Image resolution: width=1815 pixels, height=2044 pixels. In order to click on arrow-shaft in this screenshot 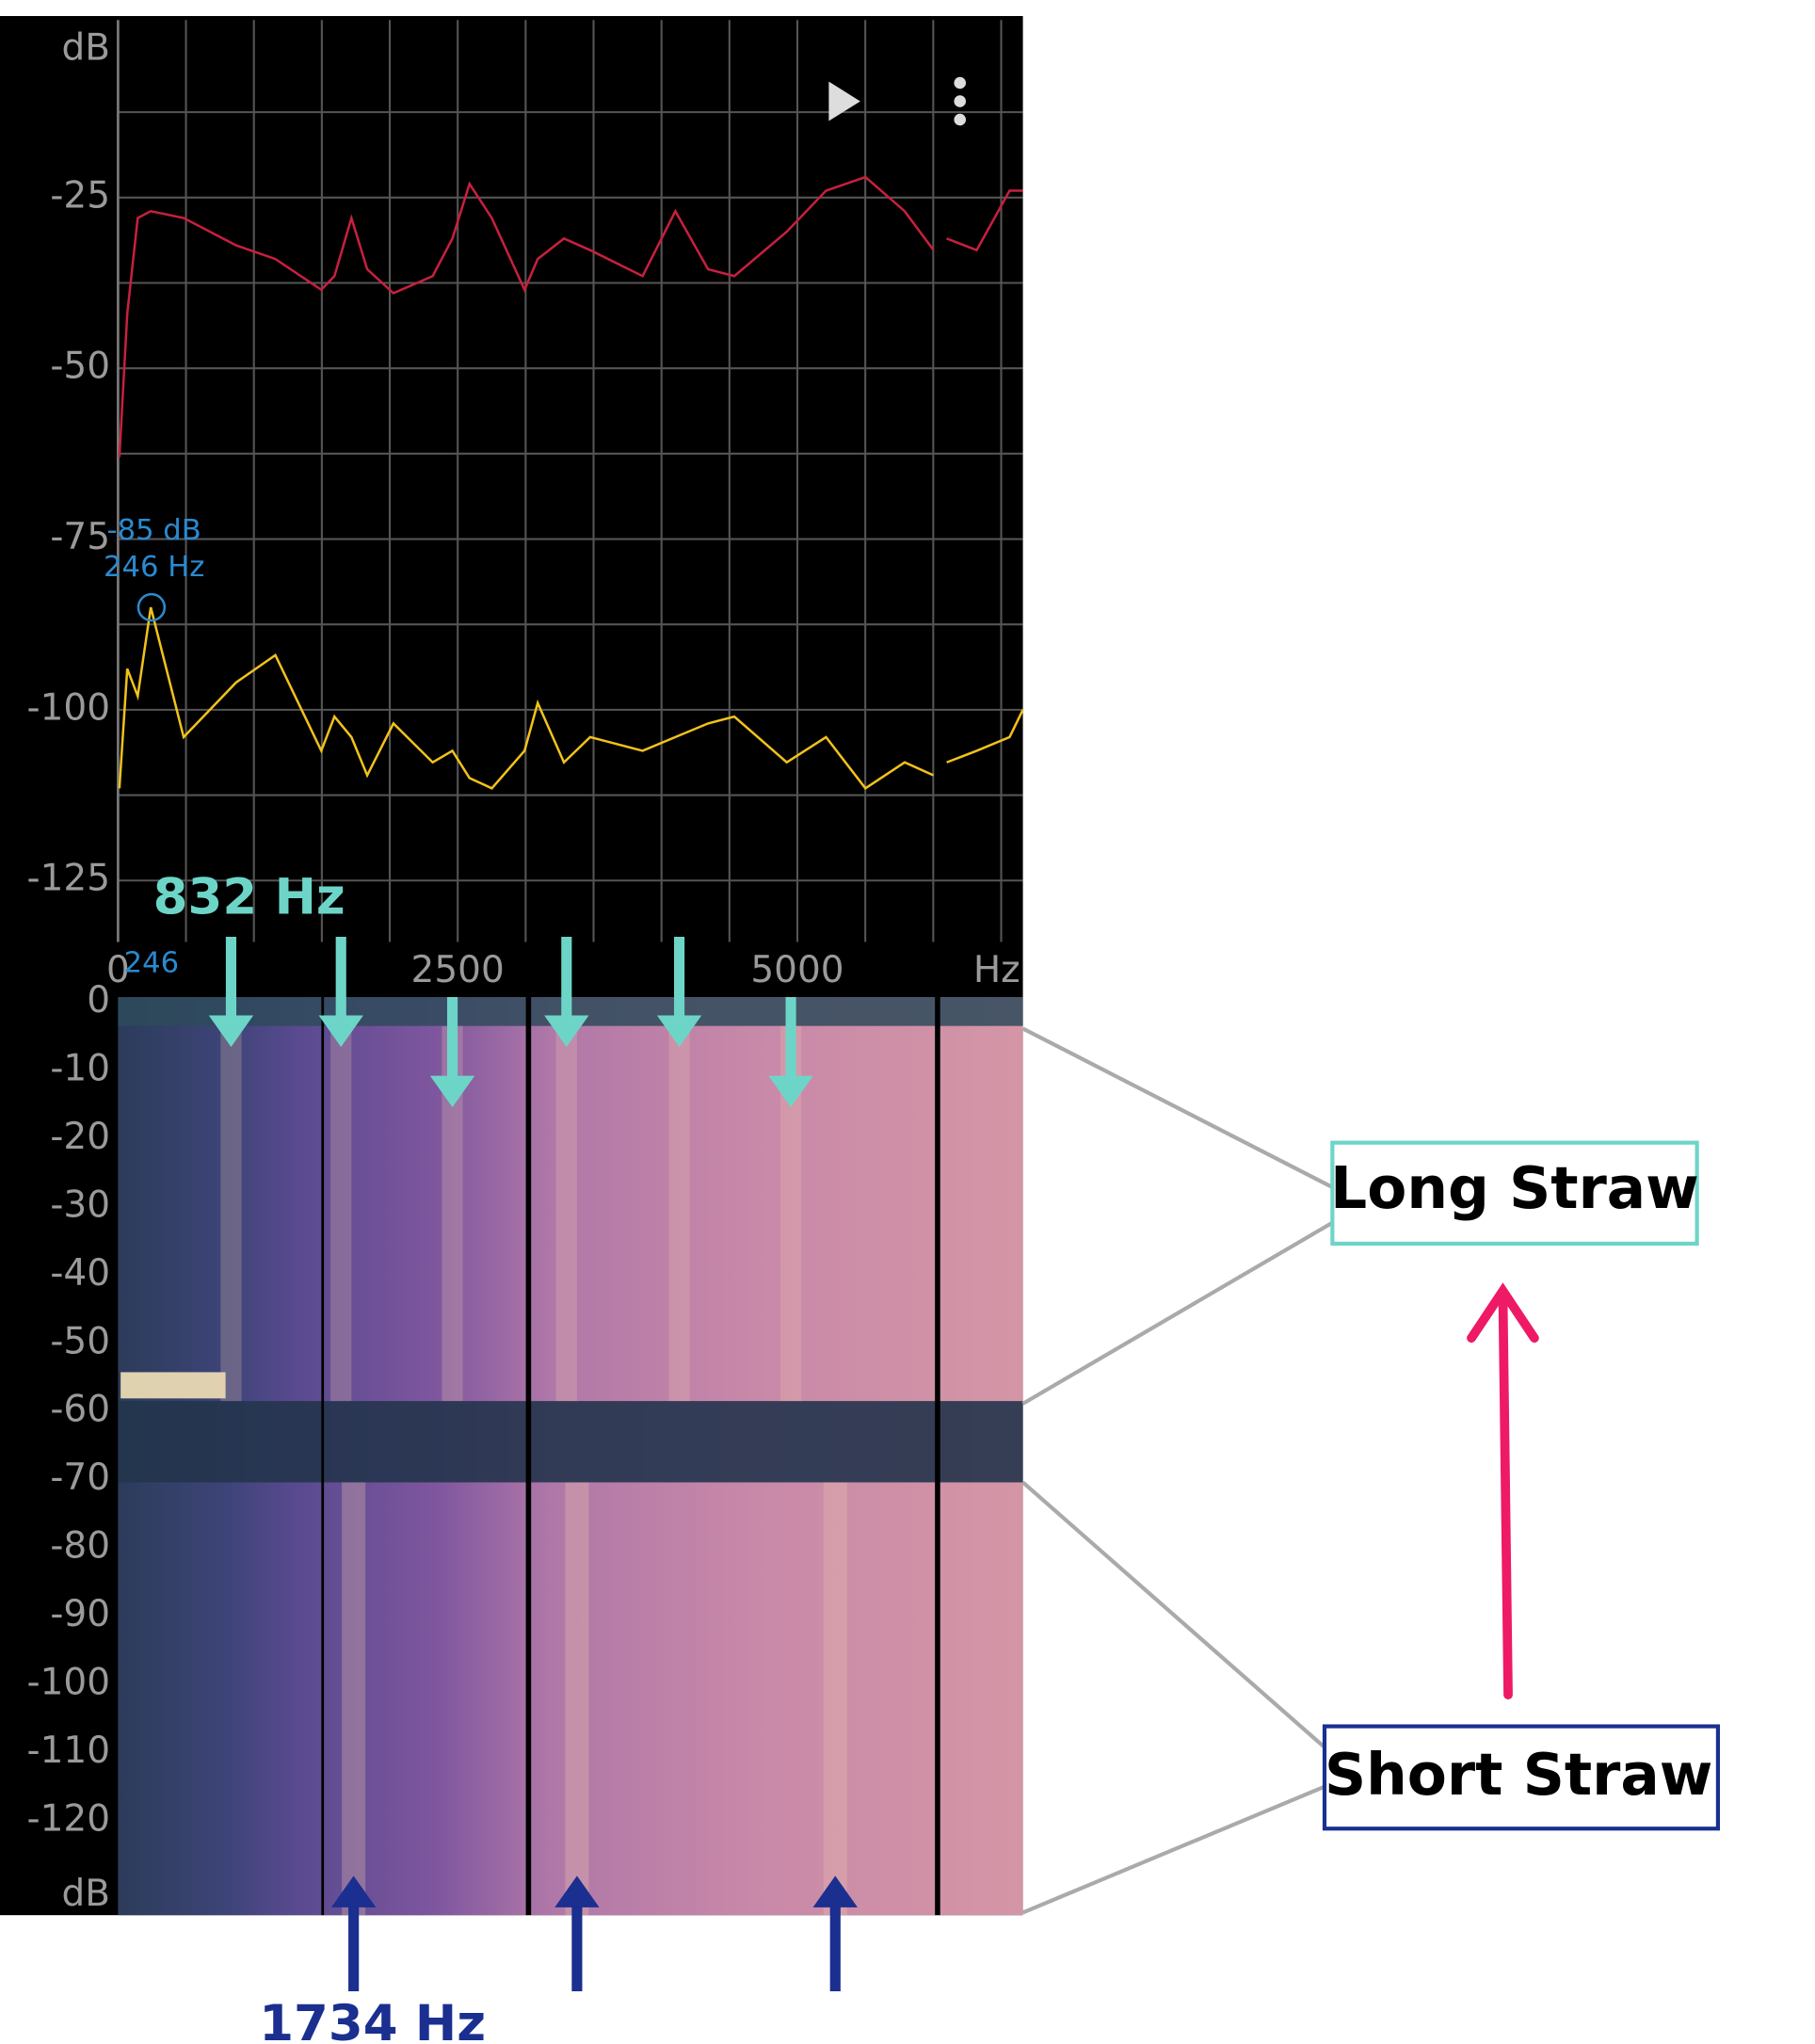, I will do `click(1505, 1494)`.